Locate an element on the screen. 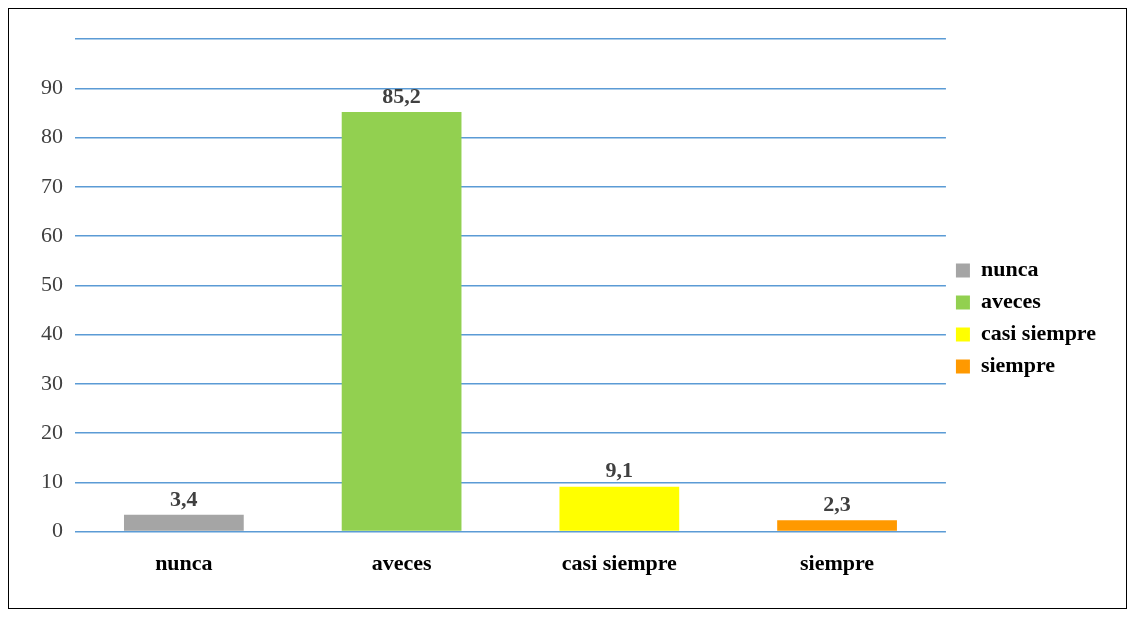 This screenshot has width=1137, height=619. x-tick-label: aveces is located at coordinates (401, 563).